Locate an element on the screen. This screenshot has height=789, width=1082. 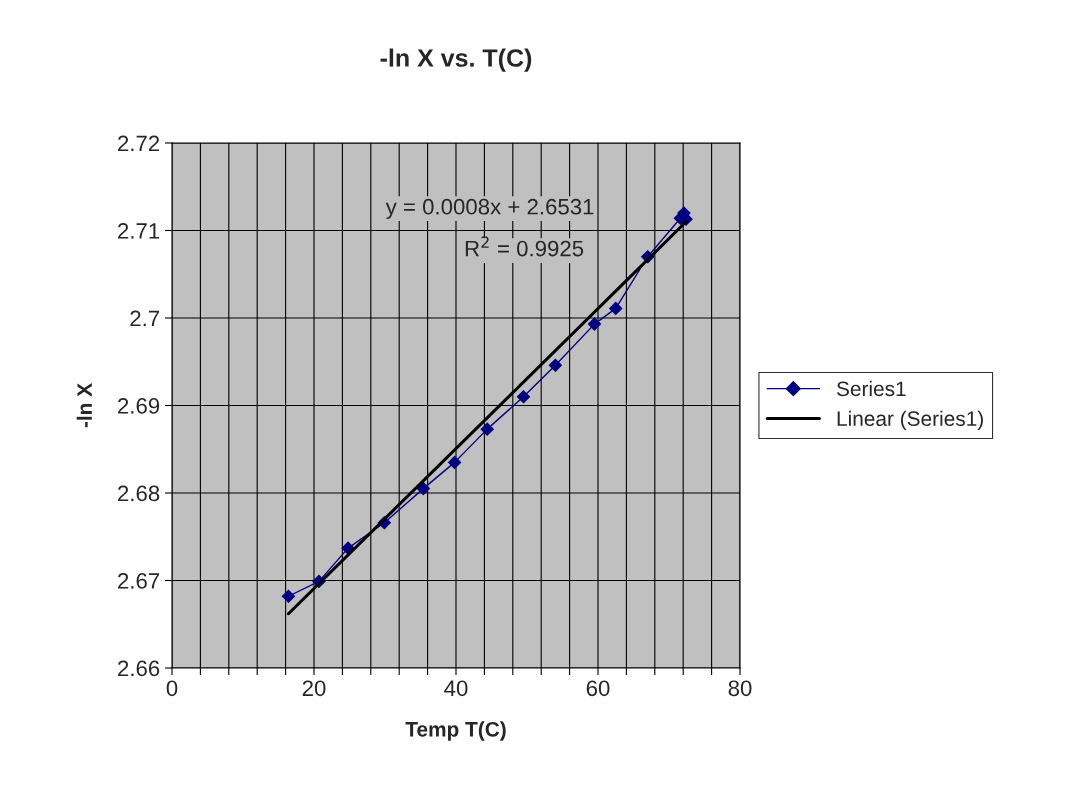
x-tick-label: 80 is located at coordinates (740, 688).